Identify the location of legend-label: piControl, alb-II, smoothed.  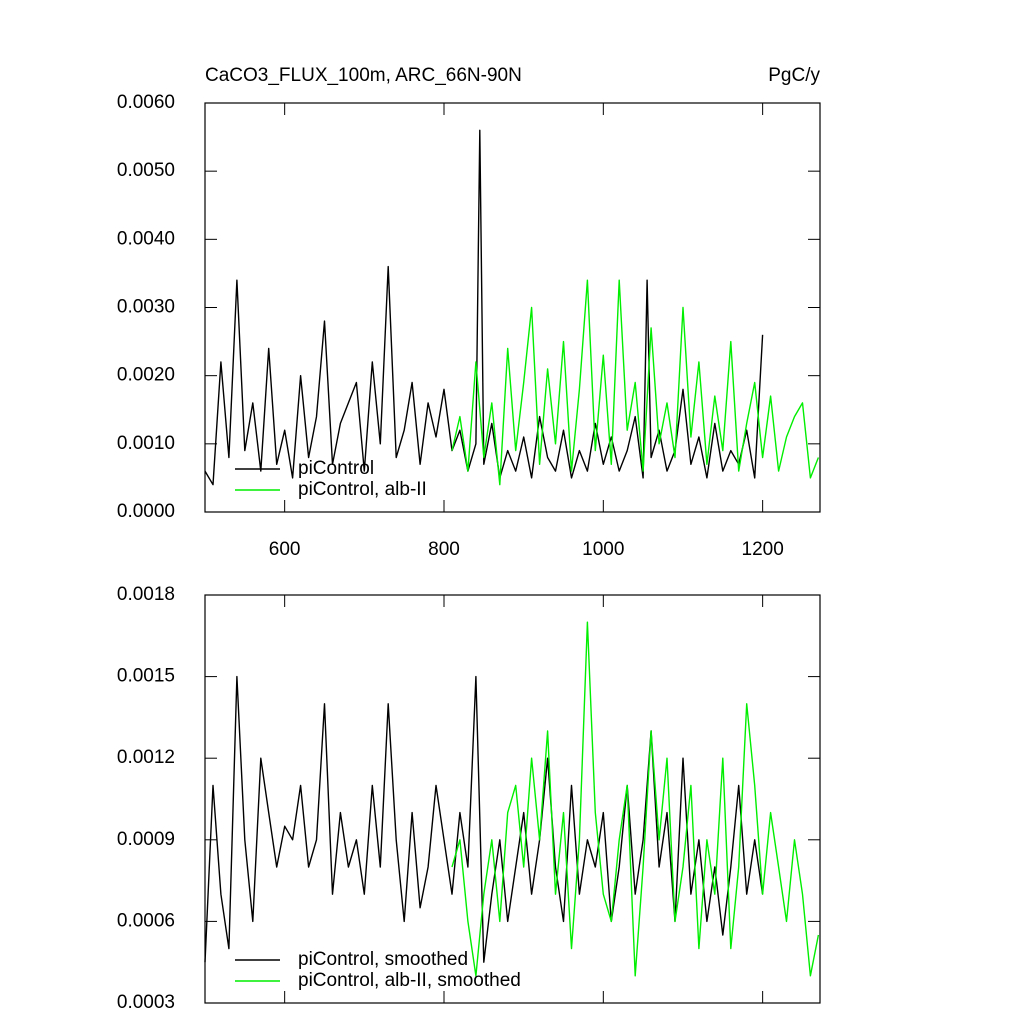
(409, 980).